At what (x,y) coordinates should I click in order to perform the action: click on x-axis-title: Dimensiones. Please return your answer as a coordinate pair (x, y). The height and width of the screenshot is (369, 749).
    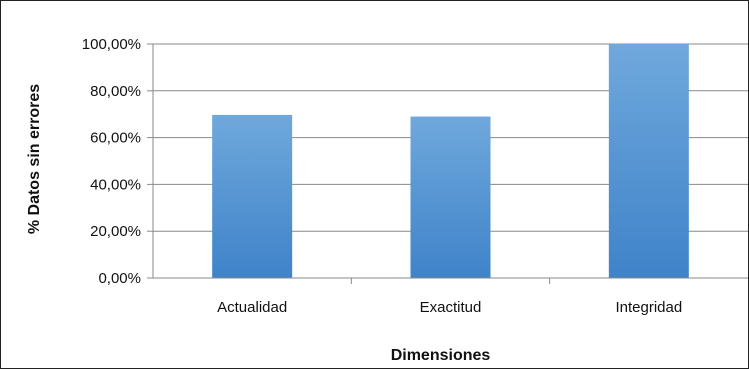
    Looking at the image, I should click on (441, 355).